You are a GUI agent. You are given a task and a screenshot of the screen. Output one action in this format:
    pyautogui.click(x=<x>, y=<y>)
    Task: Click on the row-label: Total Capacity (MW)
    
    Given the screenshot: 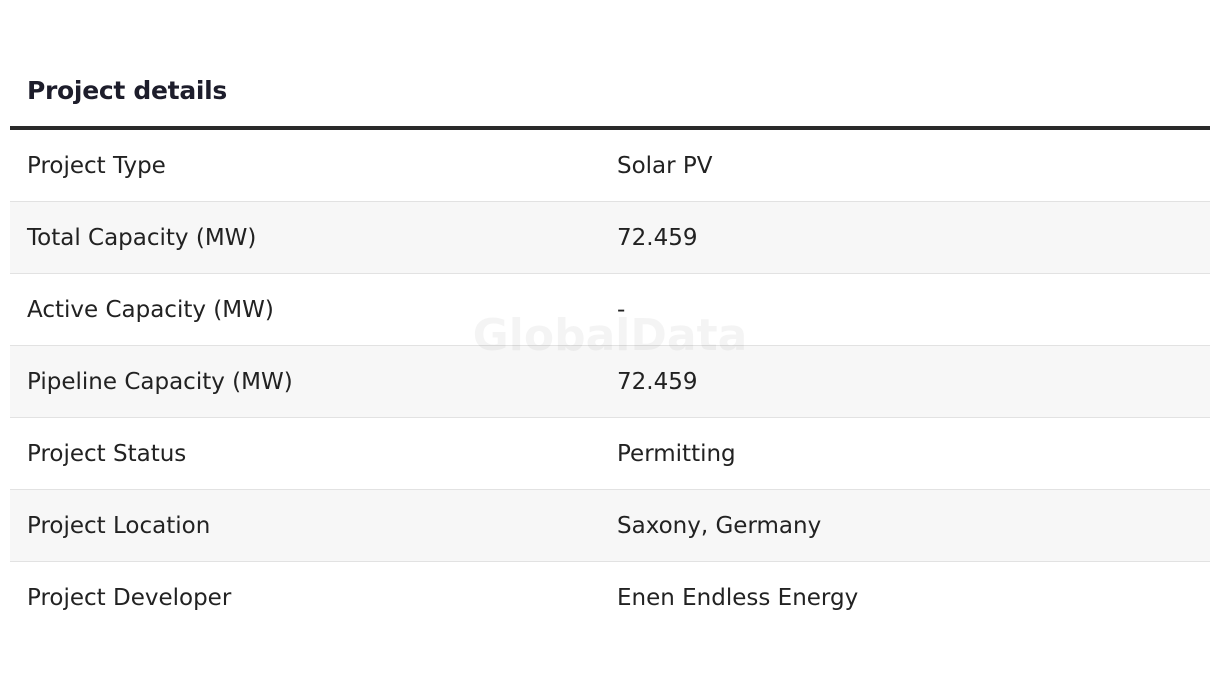 What is the action you would take?
    pyautogui.click(x=142, y=237)
    